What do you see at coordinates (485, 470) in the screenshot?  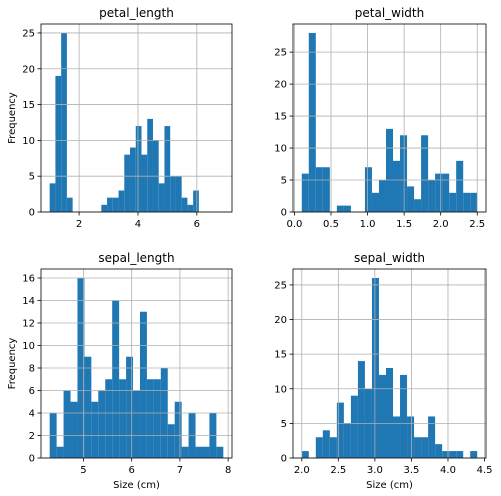 I see `x-tick-label: 4.5` at bounding box center [485, 470].